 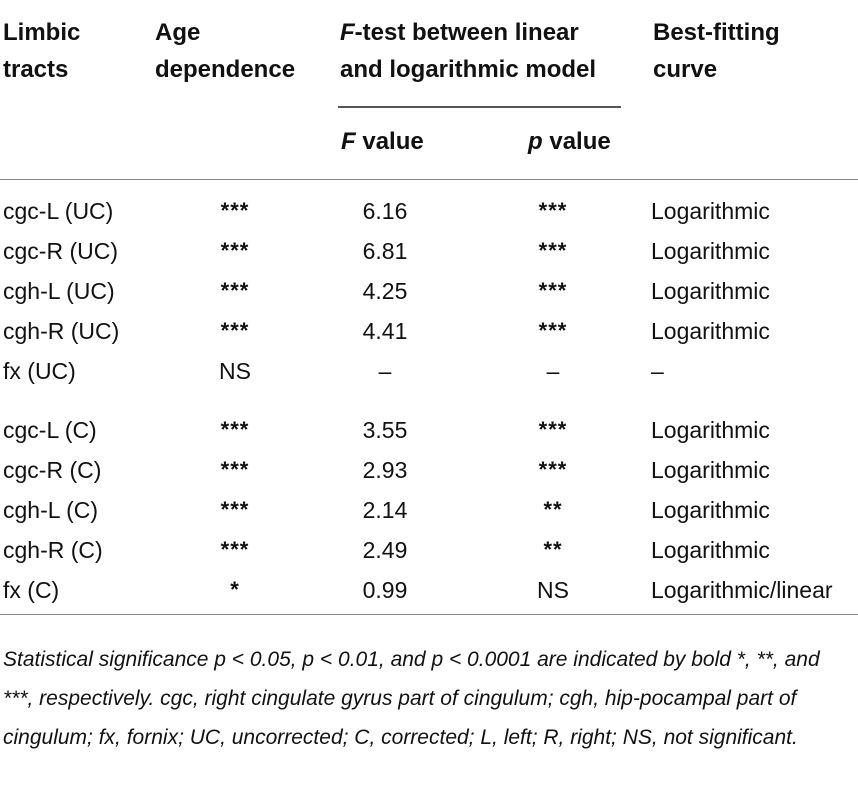 What do you see at coordinates (225, 69) in the screenshot?
I see `header-age-line2: dependence` at bounding box center [225, 69].